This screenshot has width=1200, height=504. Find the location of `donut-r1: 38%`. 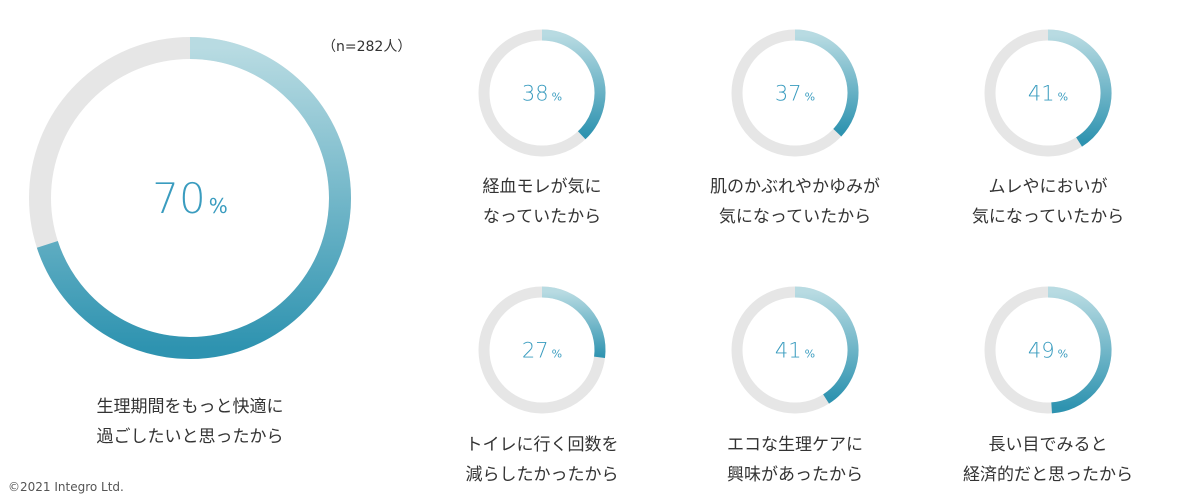

donut-r1: 38% is located at coordinates (542, 93).